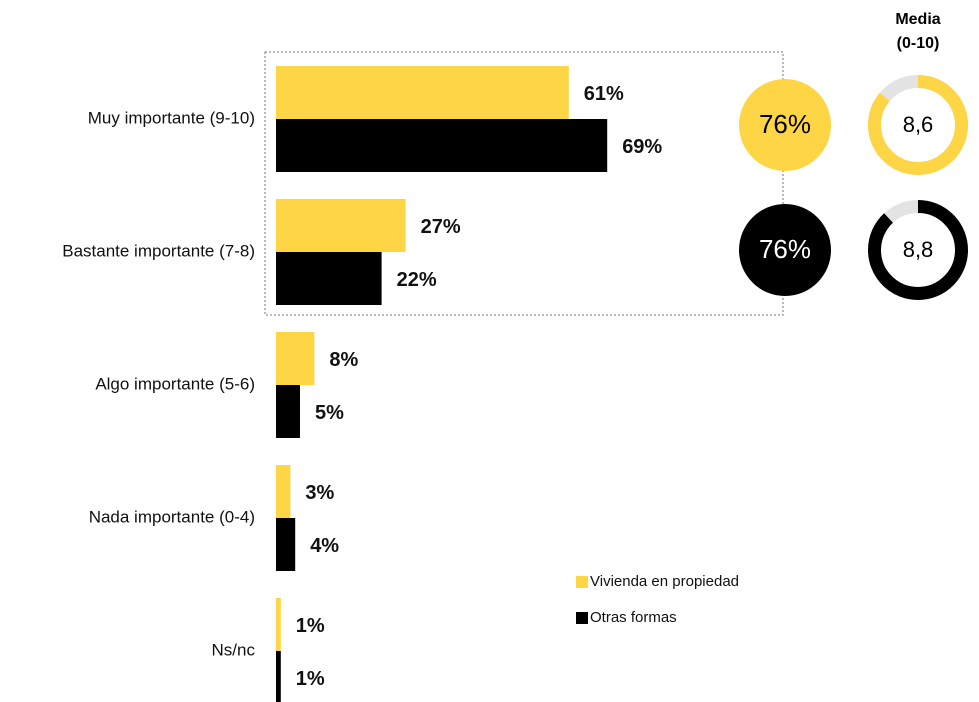  Describe the element at coordinates (329, 413) in the screenshot. I see `value-label: 5%` at that location.